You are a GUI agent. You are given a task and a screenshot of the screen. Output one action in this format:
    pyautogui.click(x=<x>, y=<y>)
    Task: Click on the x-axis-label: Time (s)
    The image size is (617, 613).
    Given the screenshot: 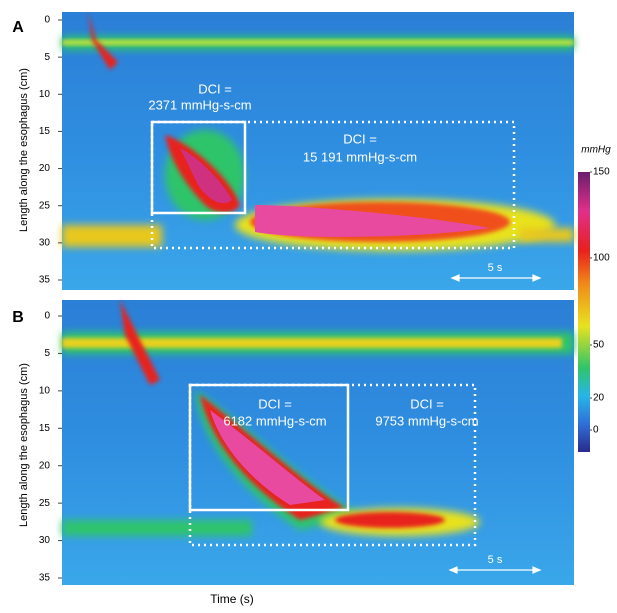 What is the action you would take?
    pyautogui.click(x=232, y=599)
    